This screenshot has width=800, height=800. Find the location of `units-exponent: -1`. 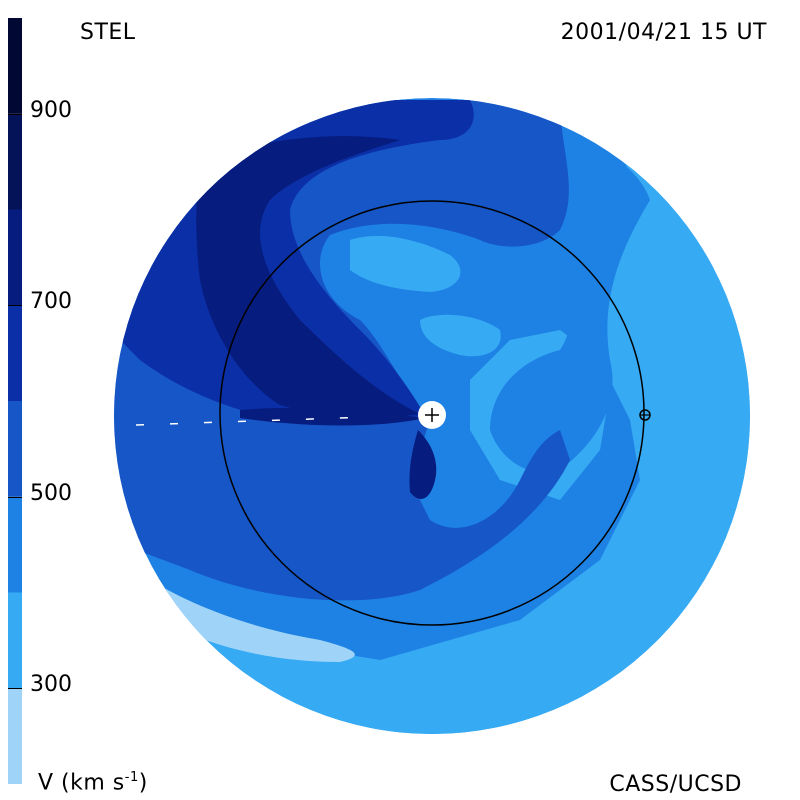

units-exponent: -1 is located at coordinates (131, 777).